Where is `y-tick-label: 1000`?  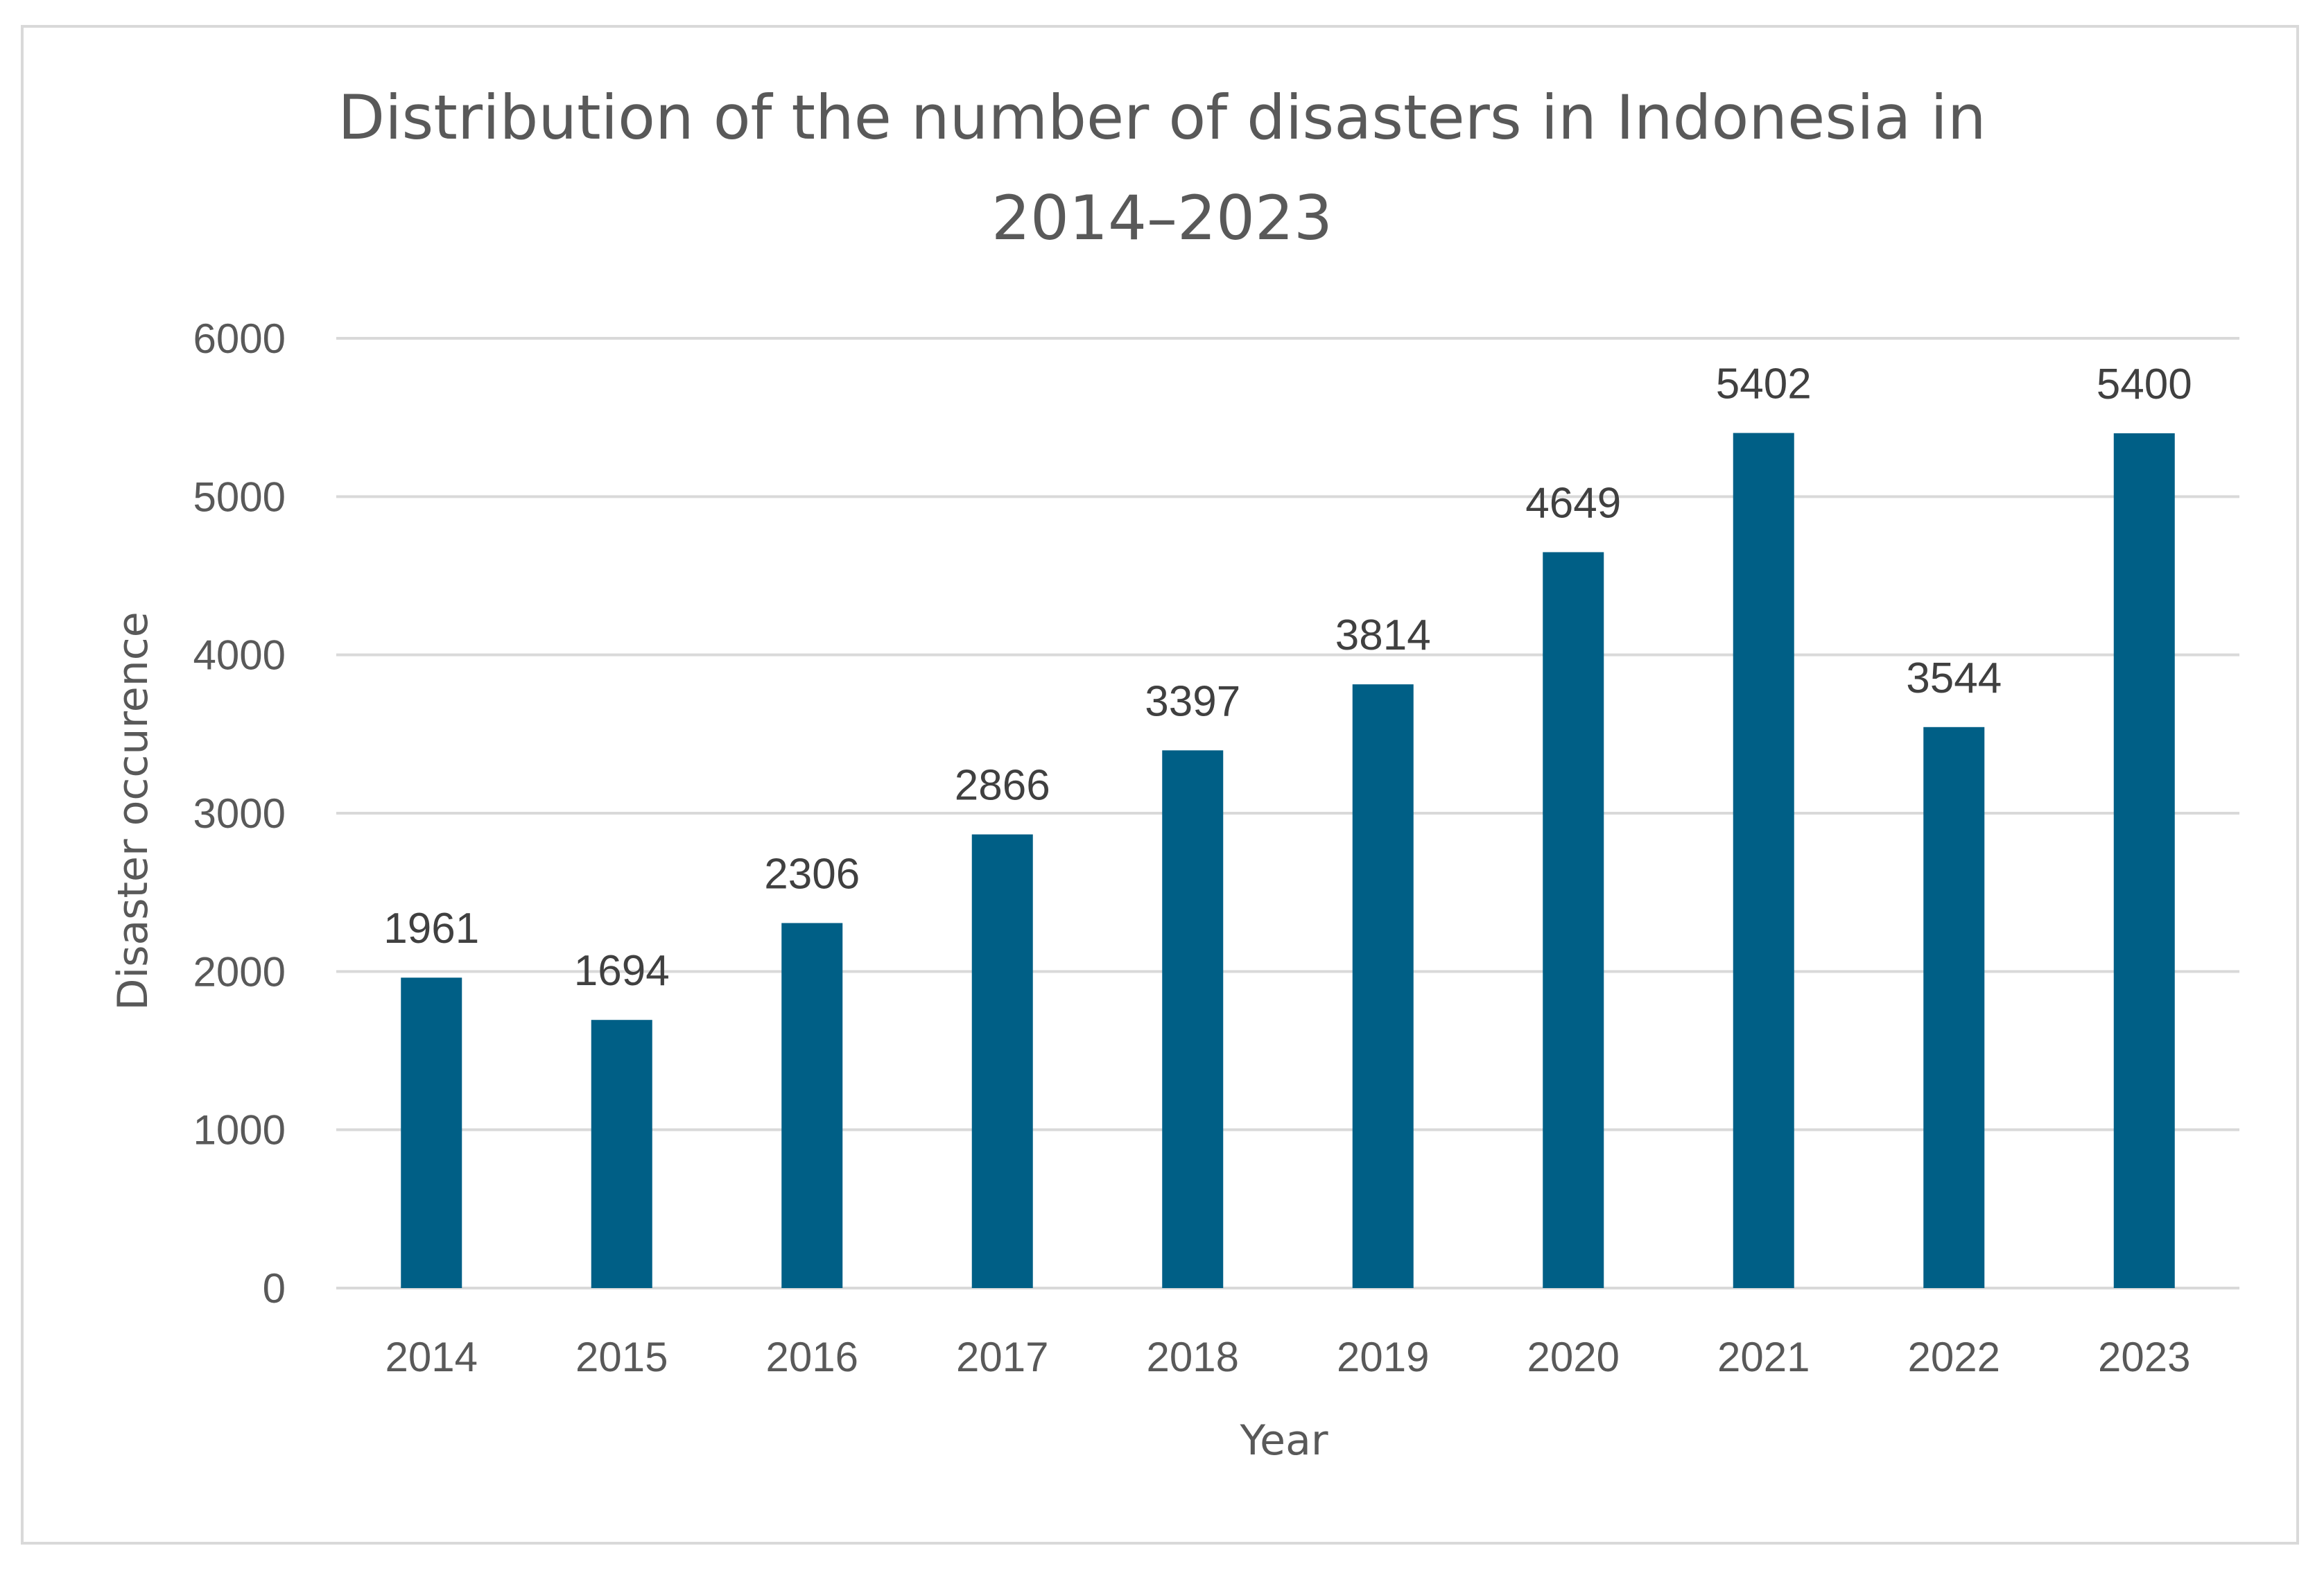 y-tick-label: 1000 is located at coordinates (240, 1130).